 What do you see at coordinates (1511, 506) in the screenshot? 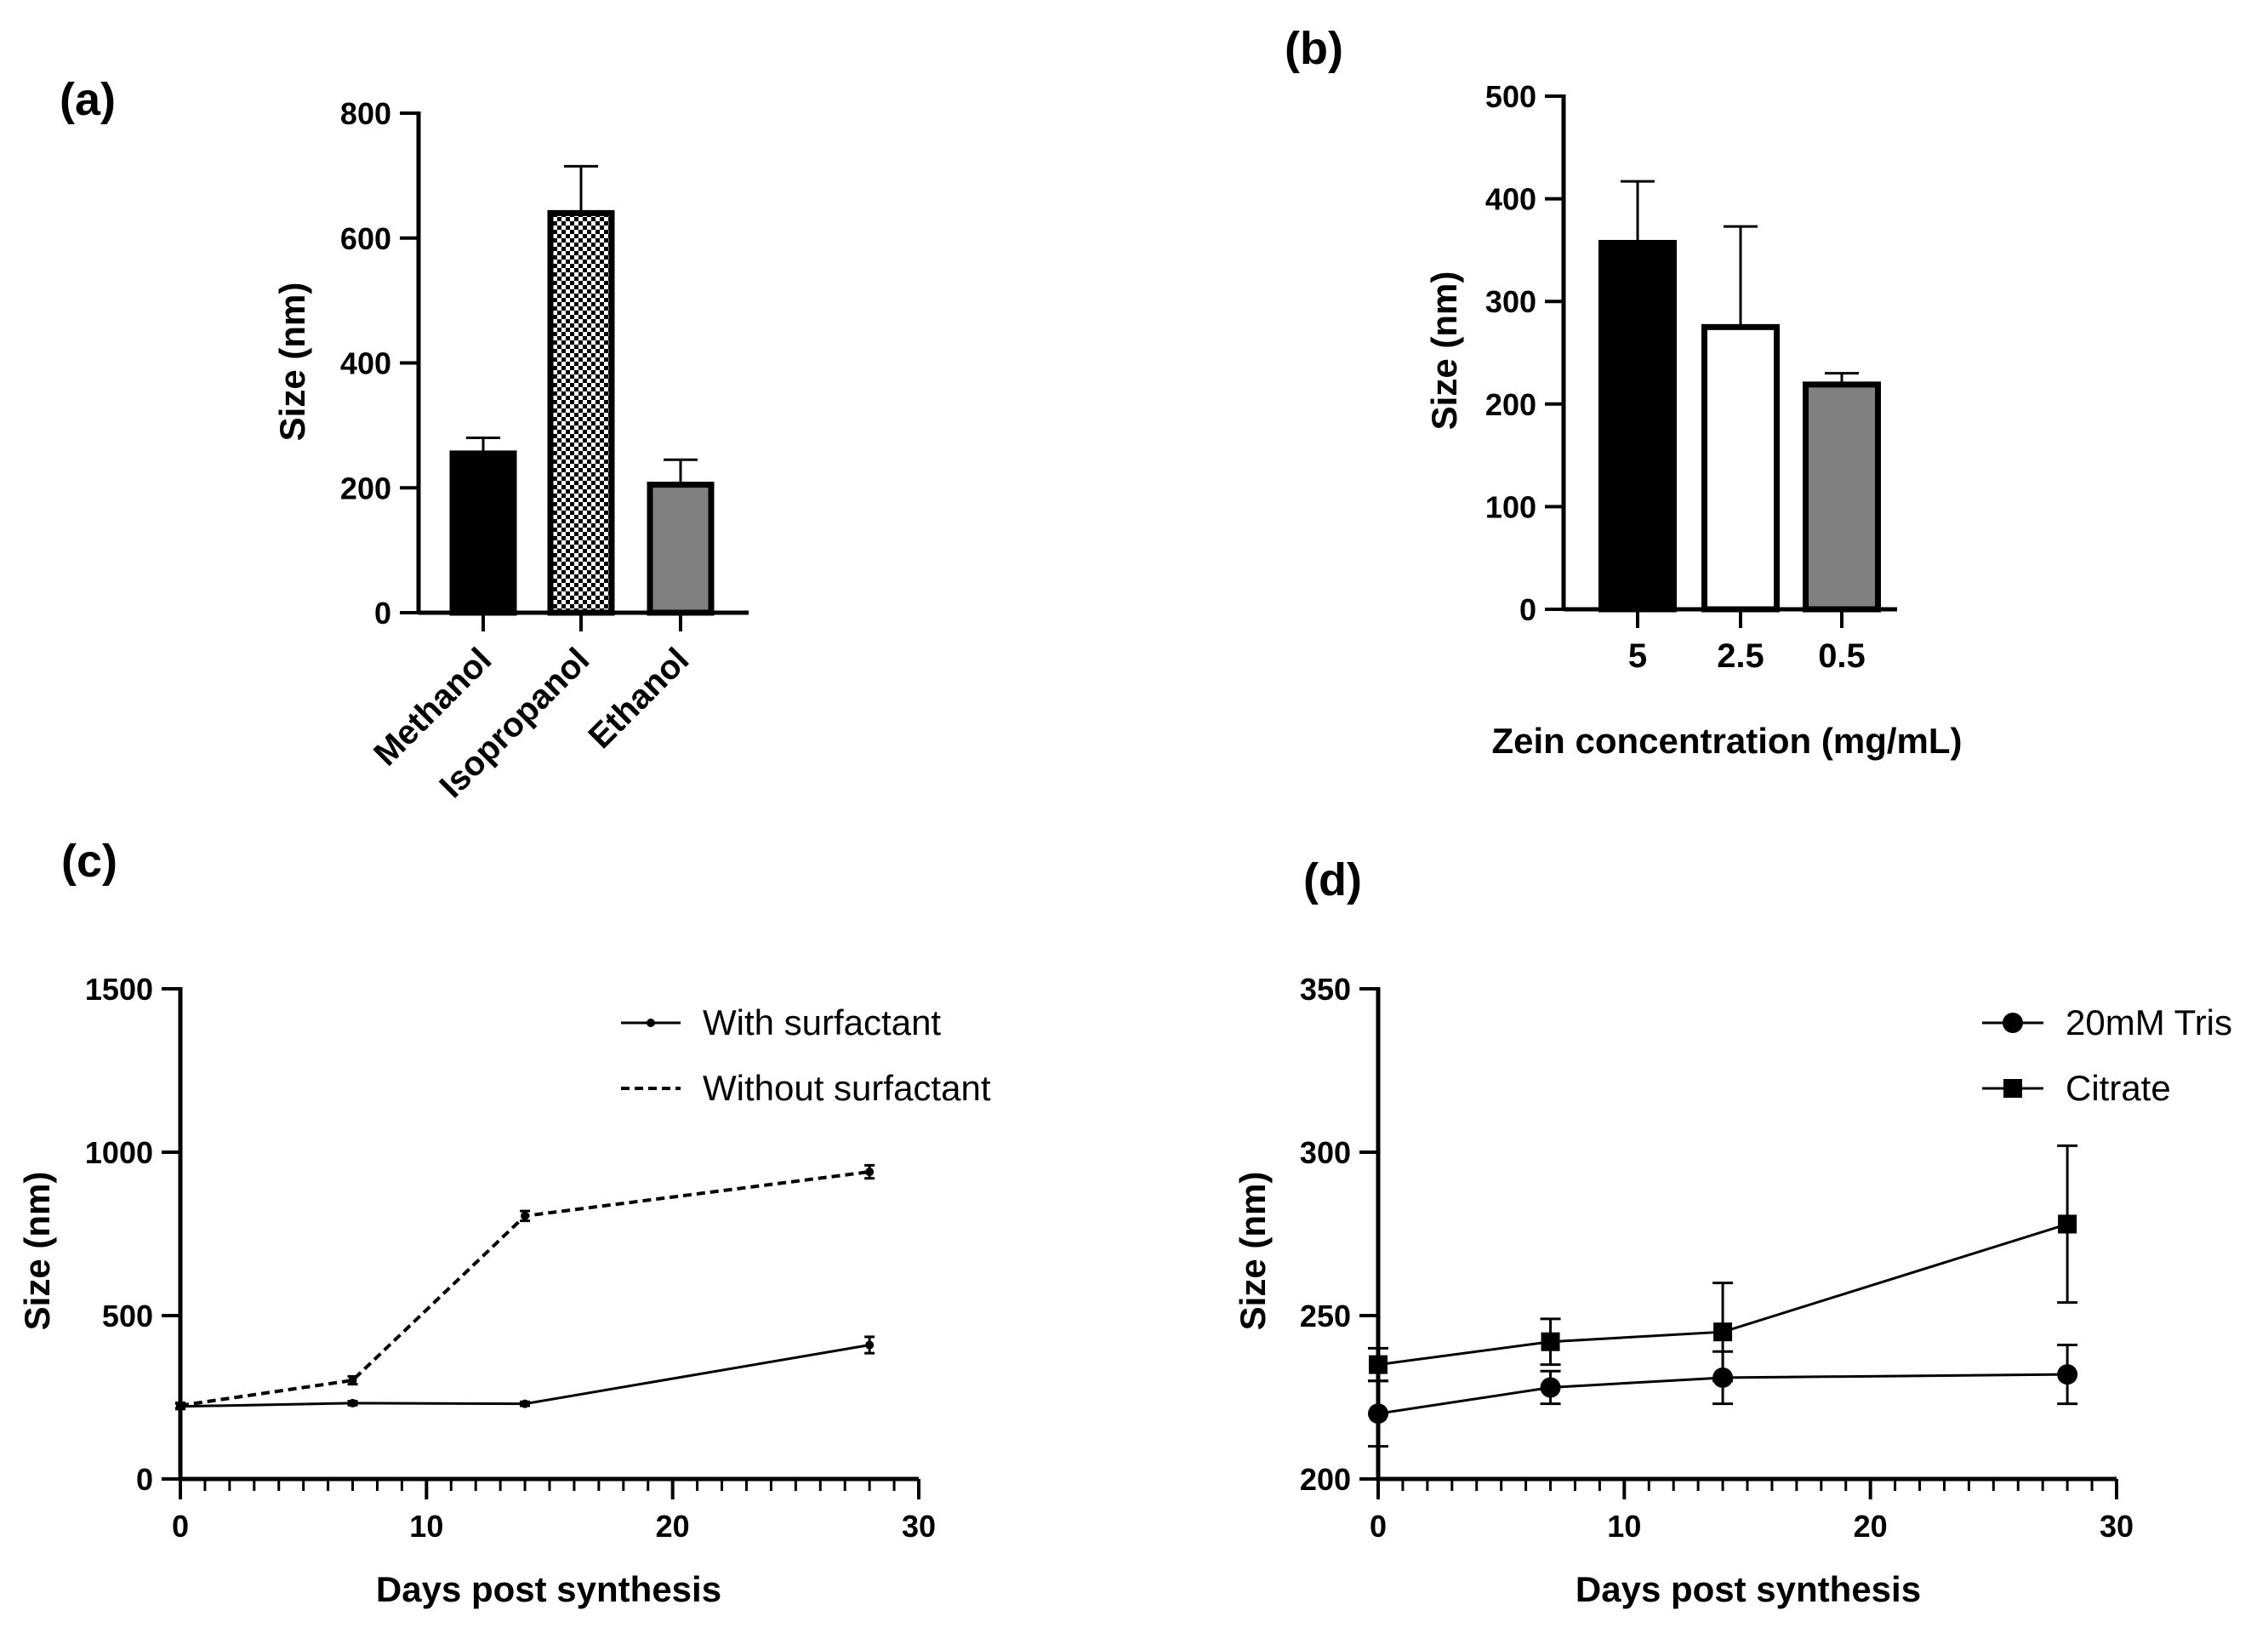
I see `b-ytick-label-1: 100` at bounding box center [1511, 506].